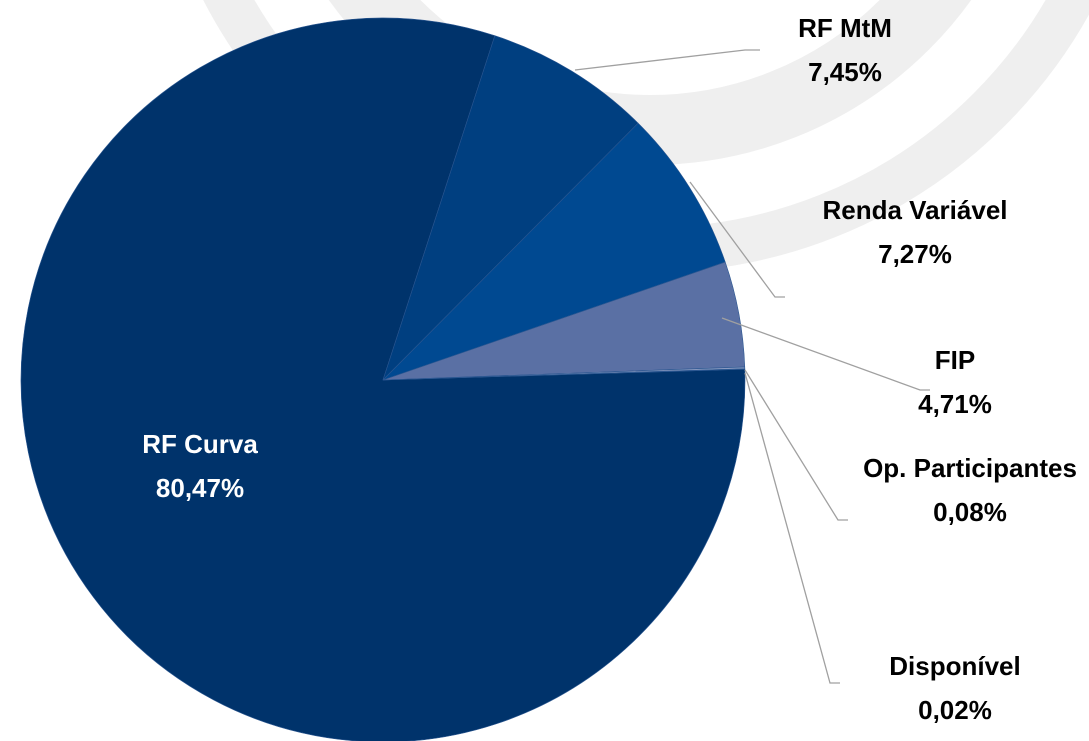 This screenshot has width=1089, height=741. What do you see at coordinates (845, 72) in the screenshot?
I see `value-label: 7,45%` at bounding box center [845, 72].